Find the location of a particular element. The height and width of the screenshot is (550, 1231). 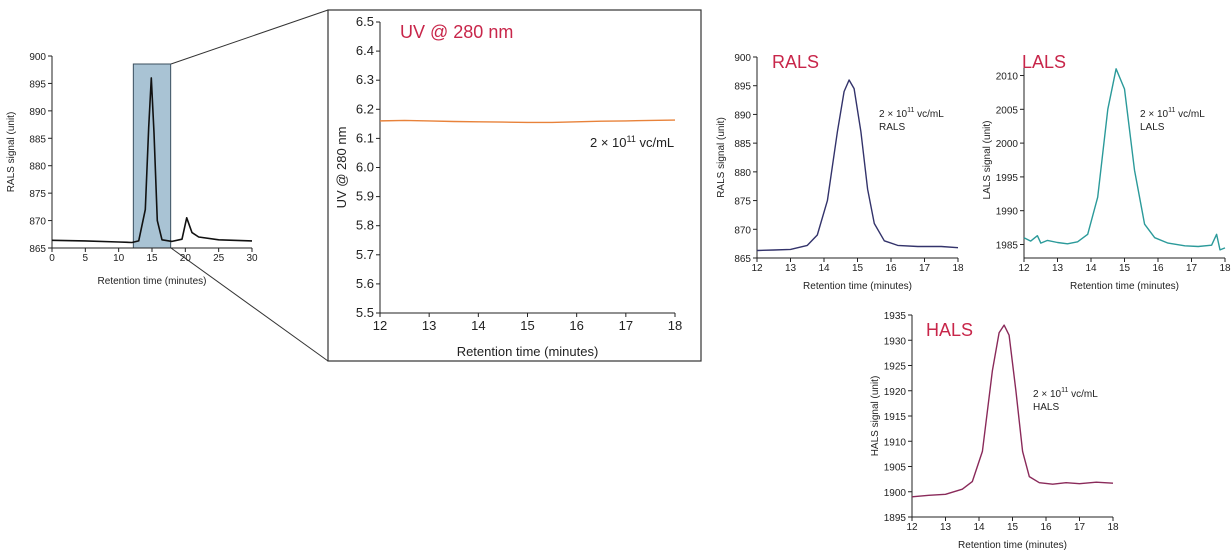

panel-title: HALS is located at coordinates (949, 330).